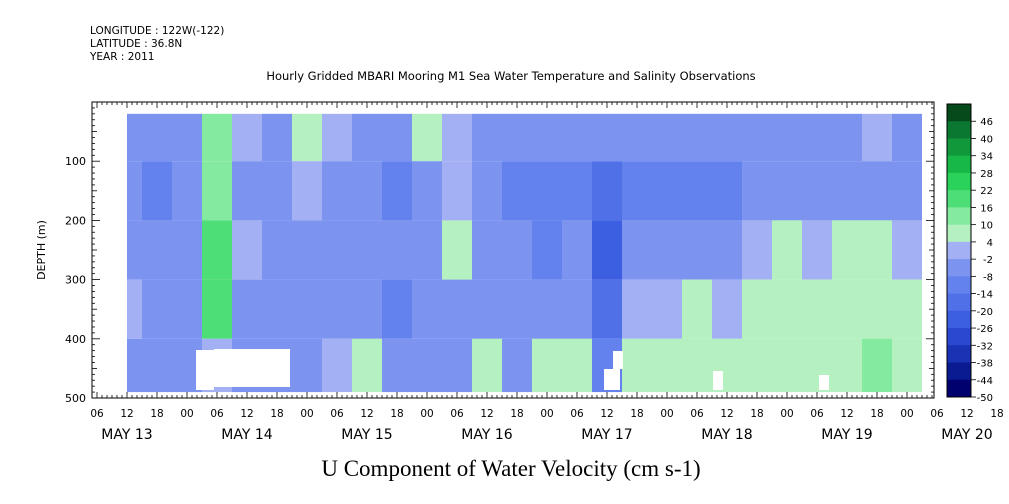 This screenshot has height=504, width=1009. What do you see at coordinates (726, 435) in the screenshot?
I see `x-day-label: MAY 18` at bounding box center [726, 435].